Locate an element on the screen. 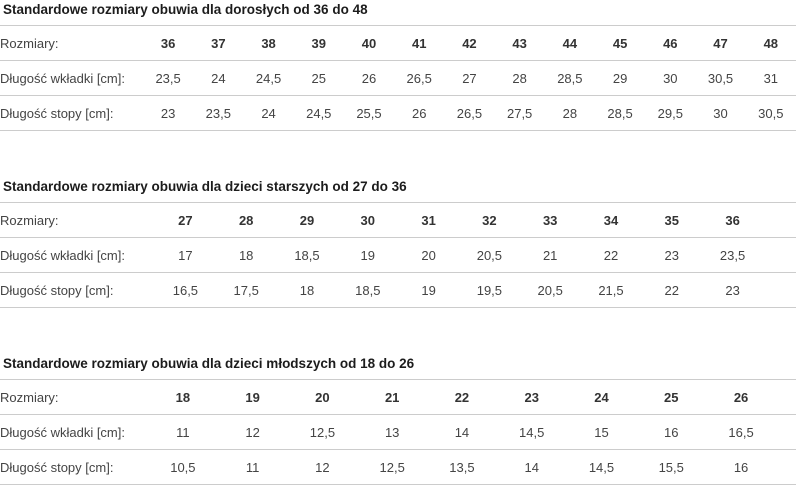 The height and width of the screenshot is (488, 796). size-cell: 29 is located at coordinates (307, 220).